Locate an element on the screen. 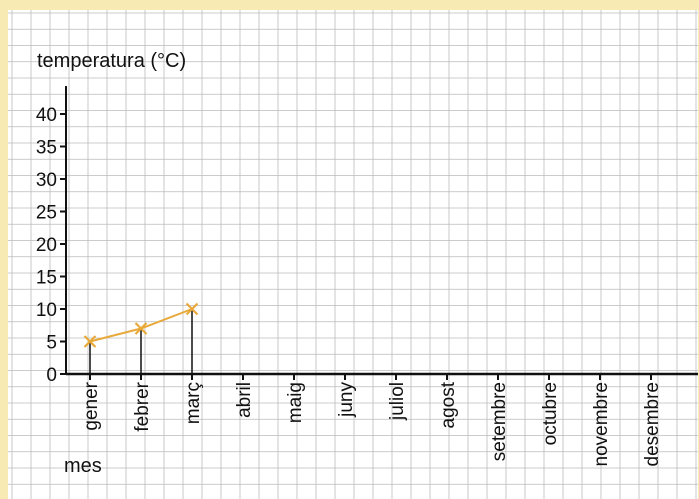  y-axis-ticks: 0 5 10 15 20 25 30 35 40 is located at coordinates (51, 245).